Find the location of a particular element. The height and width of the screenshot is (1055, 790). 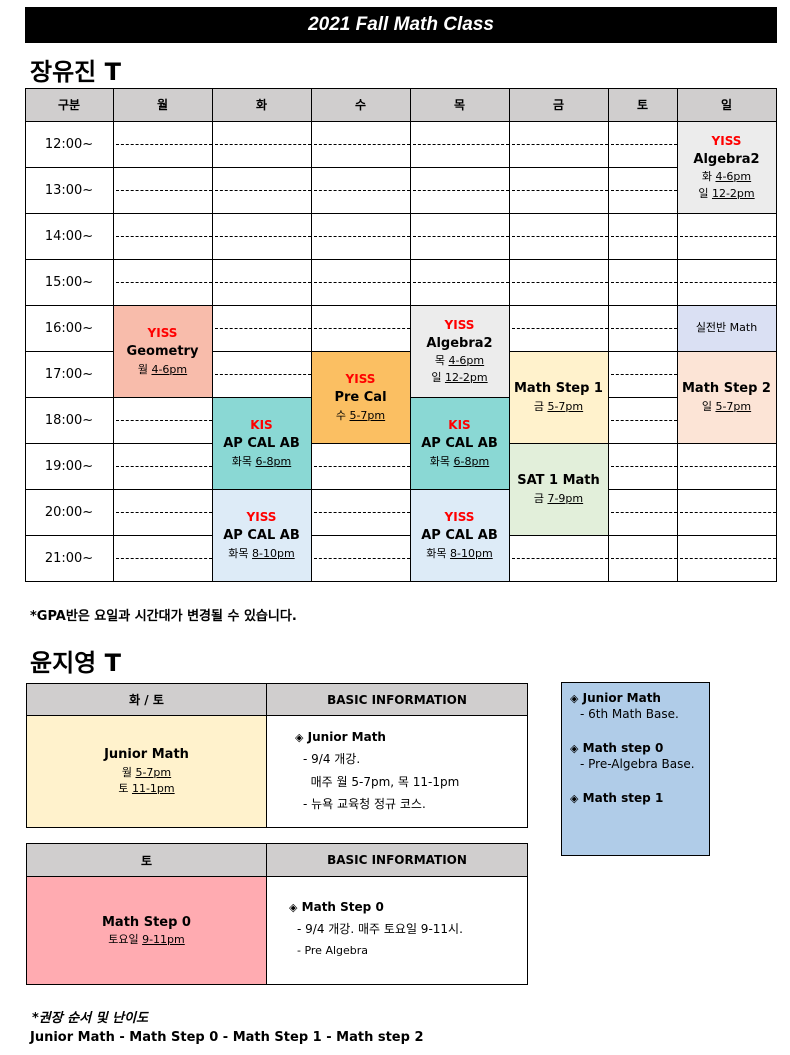

time-label: 16:00~ is located at coordinates (69, 328).